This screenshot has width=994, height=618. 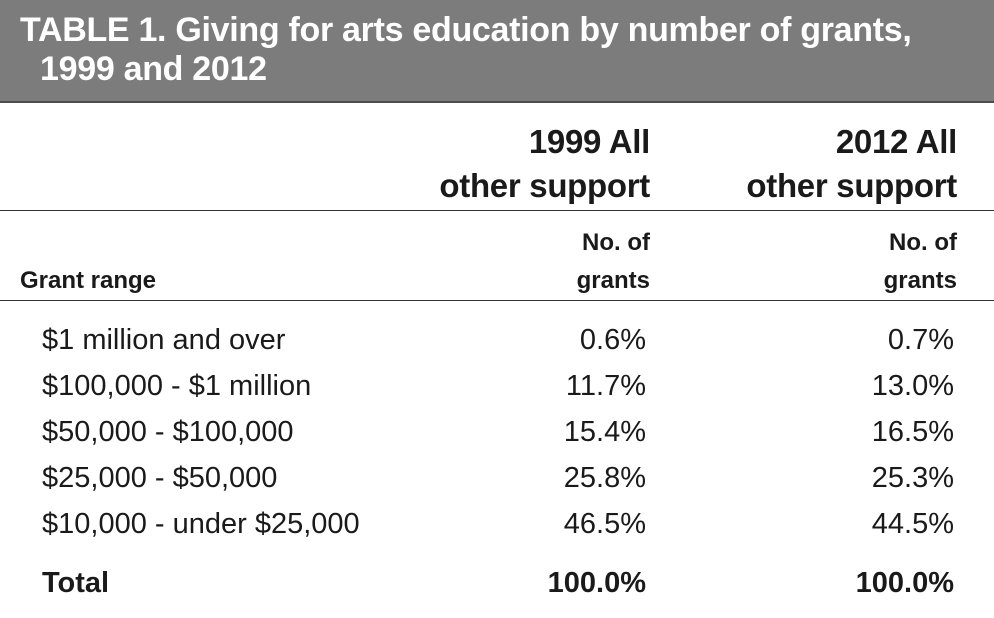 What do you see at coordinates (497, 300) in the screenshot?
I see `subheader-divider` at bounding box center [497, 300].